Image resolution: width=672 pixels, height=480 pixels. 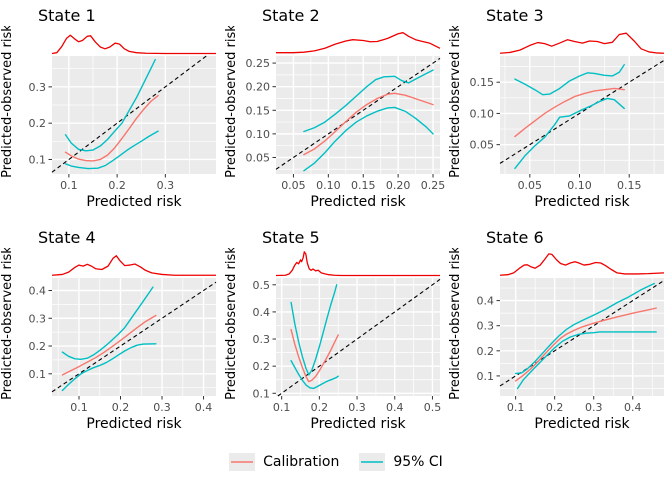 What do you see at coordinates (328, 185) in the screenshot?
I see `x-tick-label: 0.10` at bounding box center [328, 185].